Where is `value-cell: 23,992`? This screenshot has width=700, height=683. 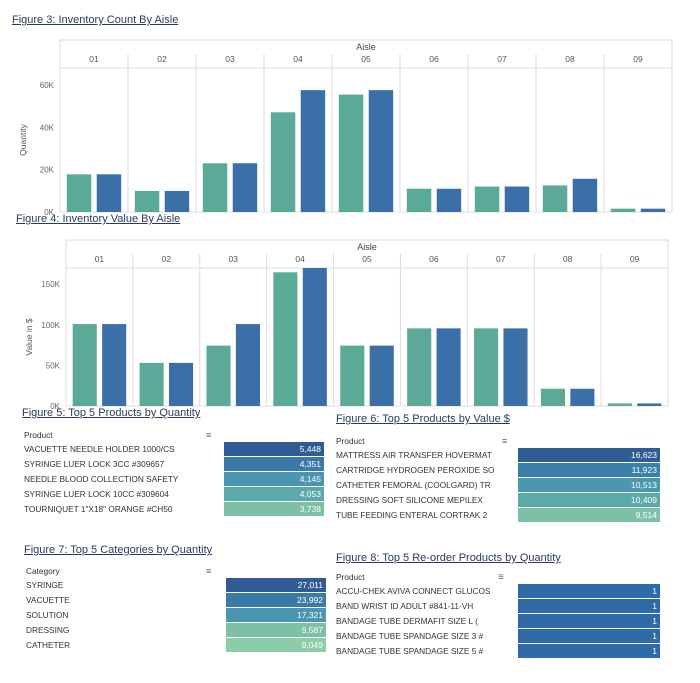 value-cell: 23,992 is located at coordinates (276, 600).